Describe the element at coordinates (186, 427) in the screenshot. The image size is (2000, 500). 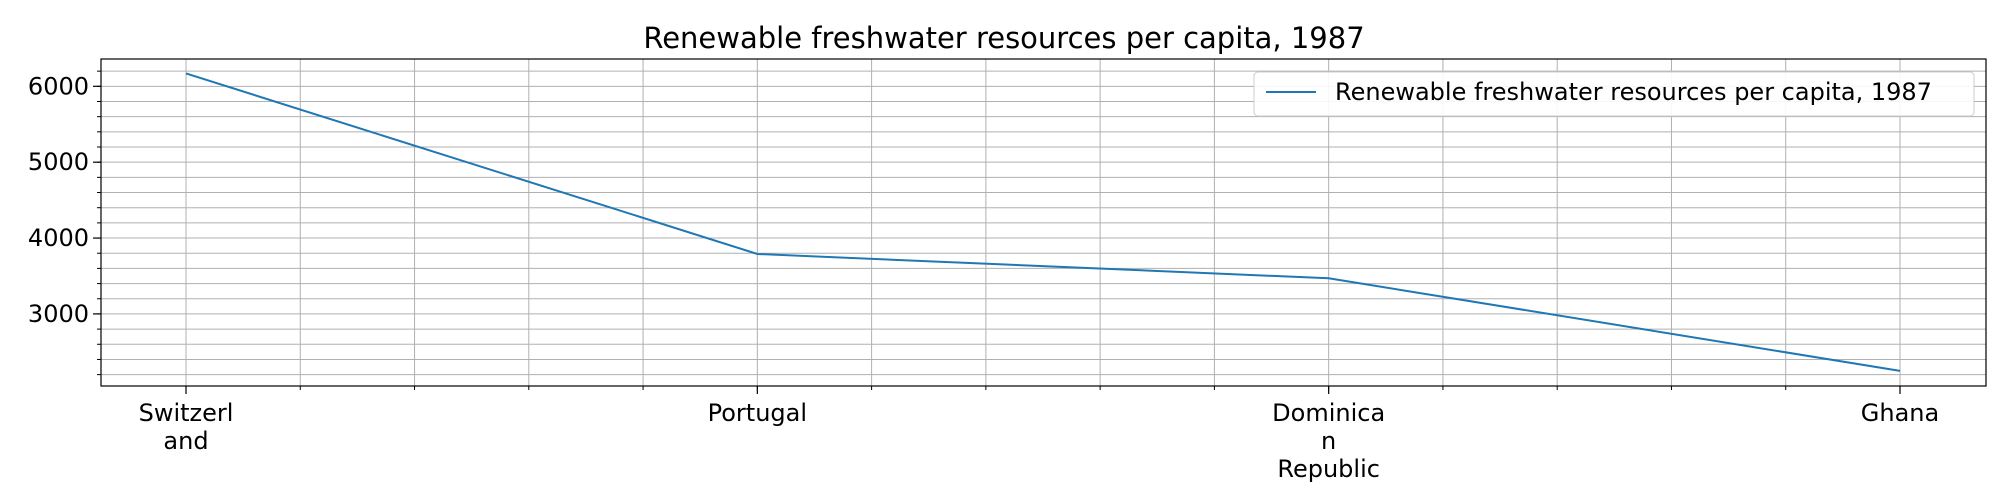
I see `x-tick-label: Switzerl and` at that location.